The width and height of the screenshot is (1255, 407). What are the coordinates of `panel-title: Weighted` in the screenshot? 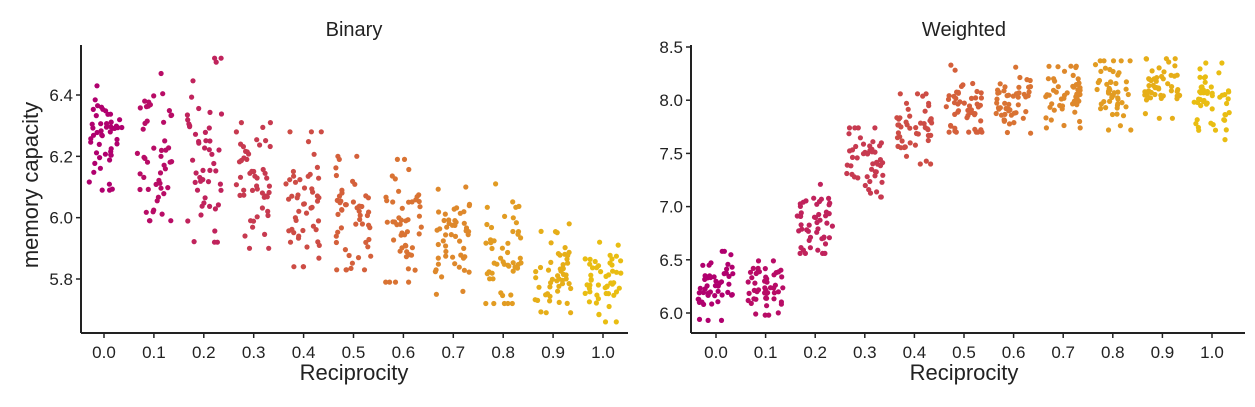 It's located at (964, 30).